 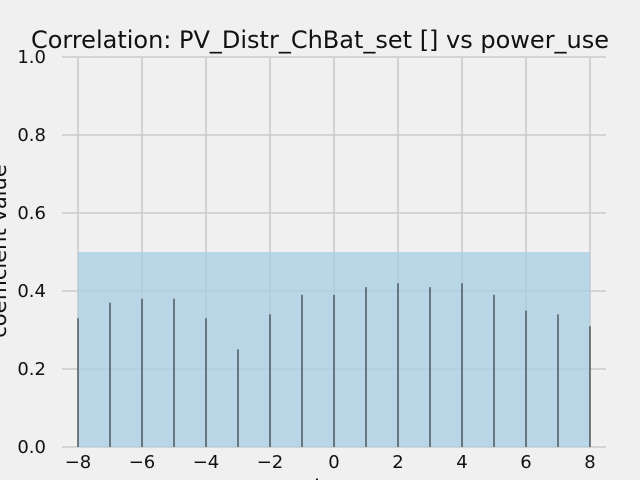 I want to click on y-axis-label: coefficient value, so click(x=5, y=251).